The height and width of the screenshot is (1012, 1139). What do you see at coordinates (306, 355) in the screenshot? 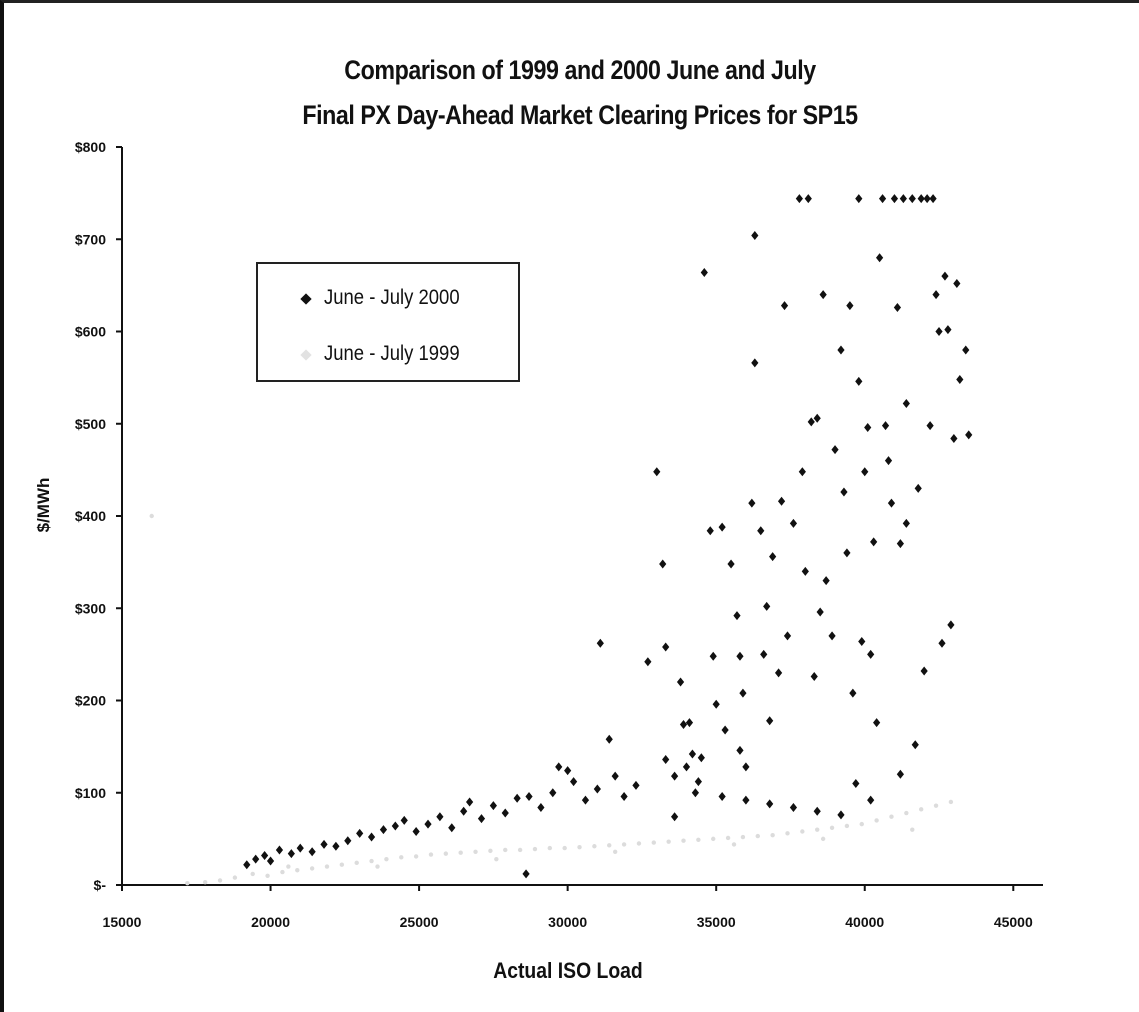
I see `dot-marker-icon` at bounding box center [306, 355].